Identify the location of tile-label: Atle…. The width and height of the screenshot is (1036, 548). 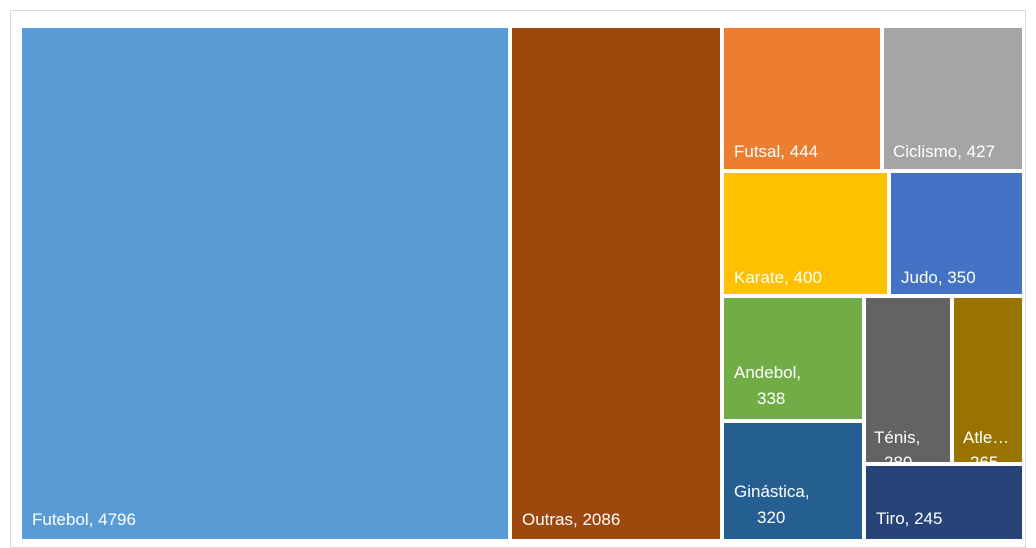
(986, 437).